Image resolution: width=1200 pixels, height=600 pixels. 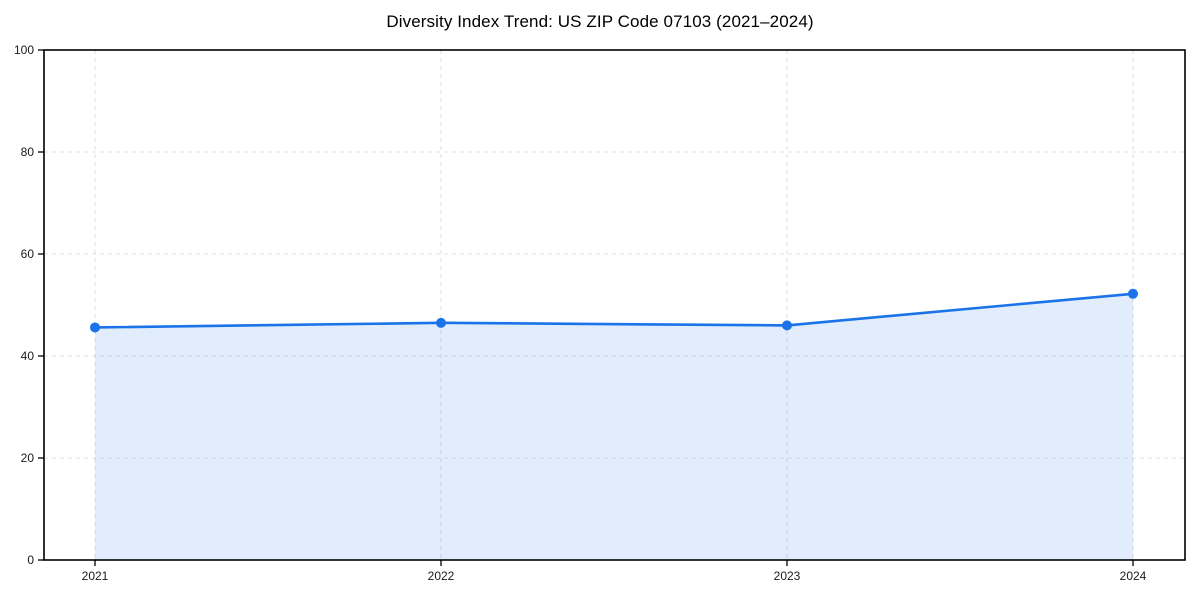 I want to click on y-tick-label: 40, so click(x=28, y=356).